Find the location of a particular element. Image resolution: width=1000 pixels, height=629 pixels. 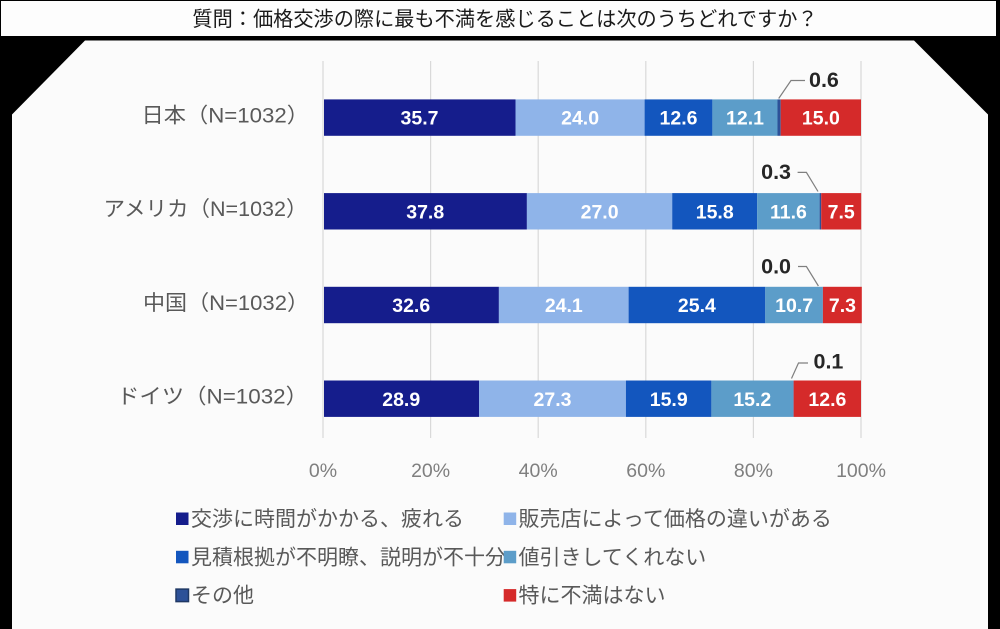

svg-text: 特に不満はない is located at coordinates (592, 596).